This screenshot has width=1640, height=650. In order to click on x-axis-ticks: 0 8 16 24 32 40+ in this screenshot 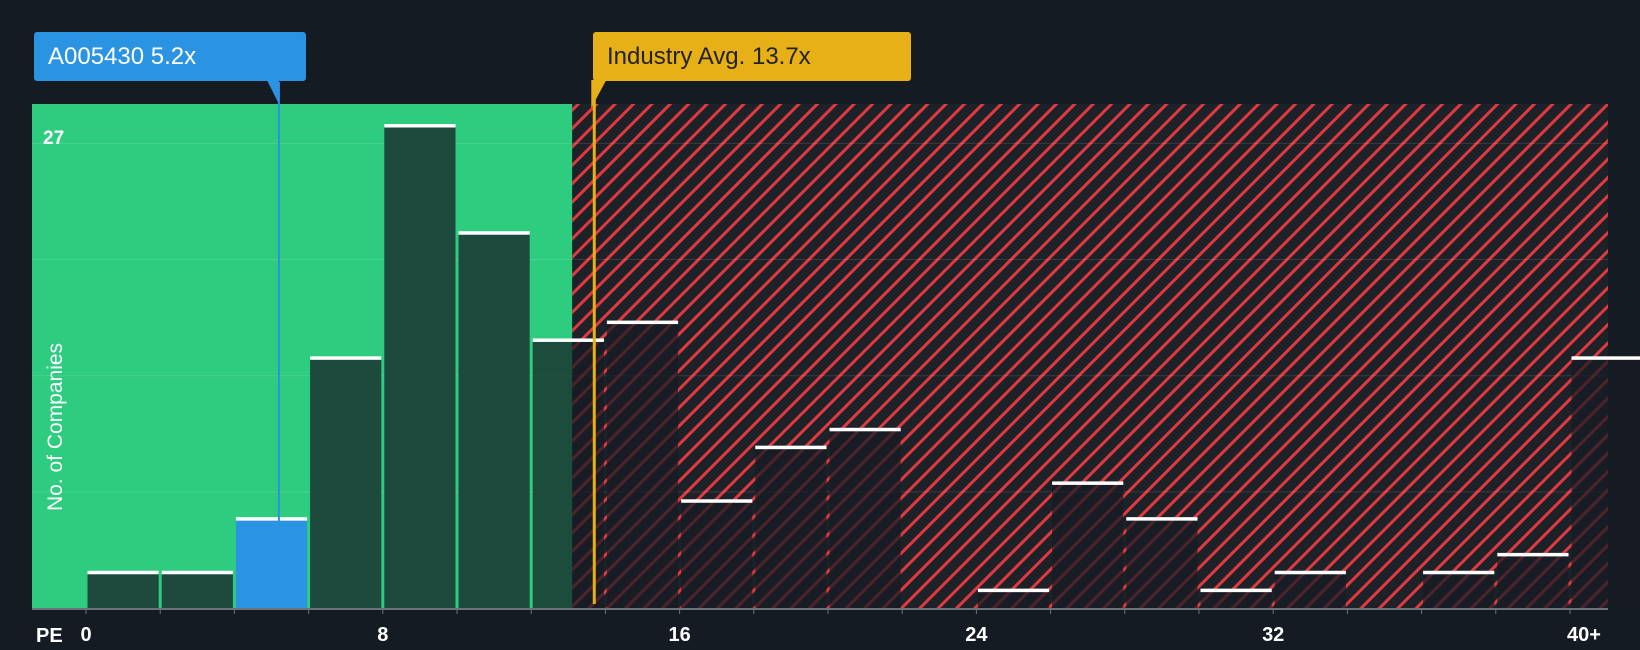, I will do `click(840, 627)`.